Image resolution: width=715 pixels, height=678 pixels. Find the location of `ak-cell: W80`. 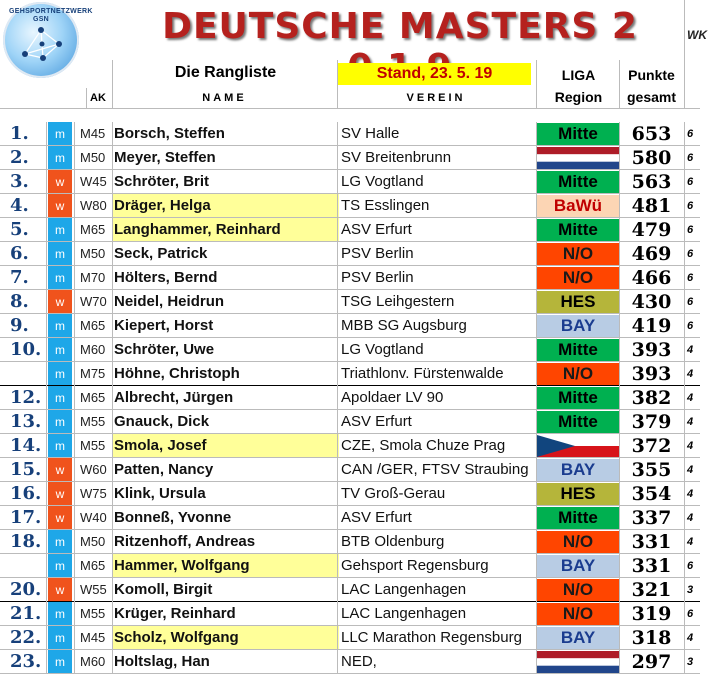

ak-cell: W80 is located at coordinates (93, 205).